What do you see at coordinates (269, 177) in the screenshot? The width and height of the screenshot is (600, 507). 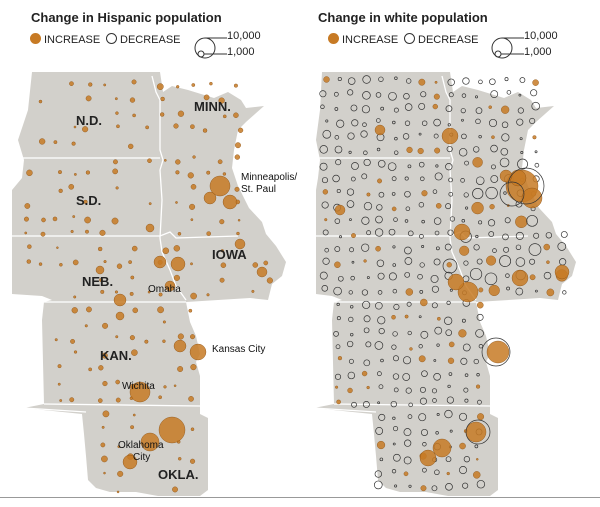 I see `city-label-minneapolis: Minneapolis/` at bounding box center [269, 177].